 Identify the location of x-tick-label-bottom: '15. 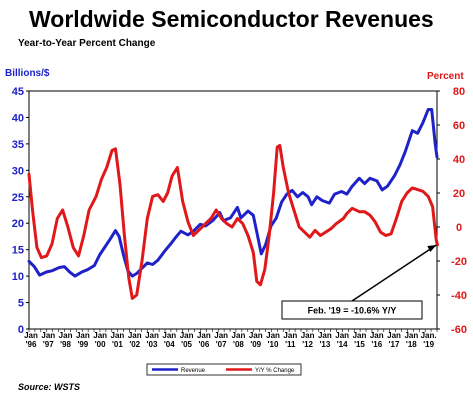
(359, 344).